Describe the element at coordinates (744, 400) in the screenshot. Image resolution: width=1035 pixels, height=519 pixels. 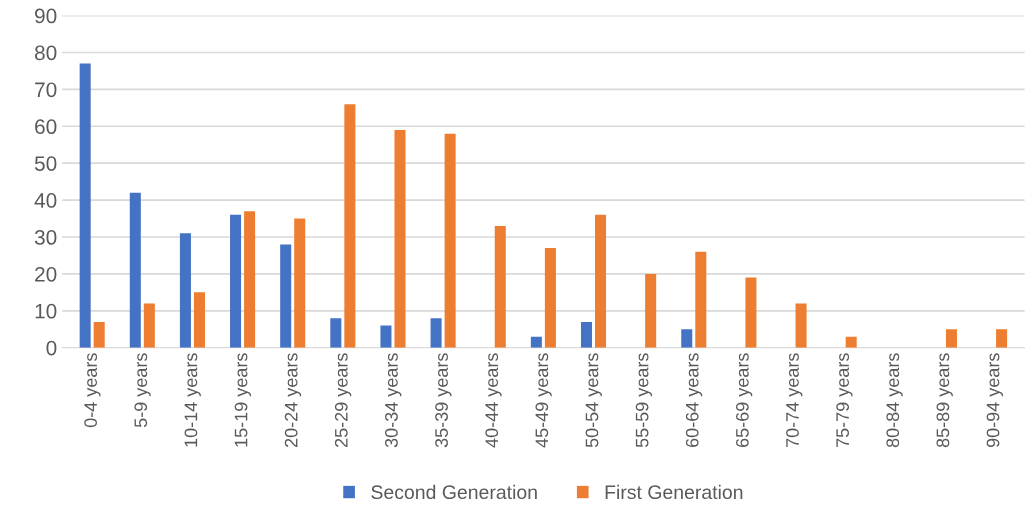
I see `x-tick-label: 65-69 years` at that location.